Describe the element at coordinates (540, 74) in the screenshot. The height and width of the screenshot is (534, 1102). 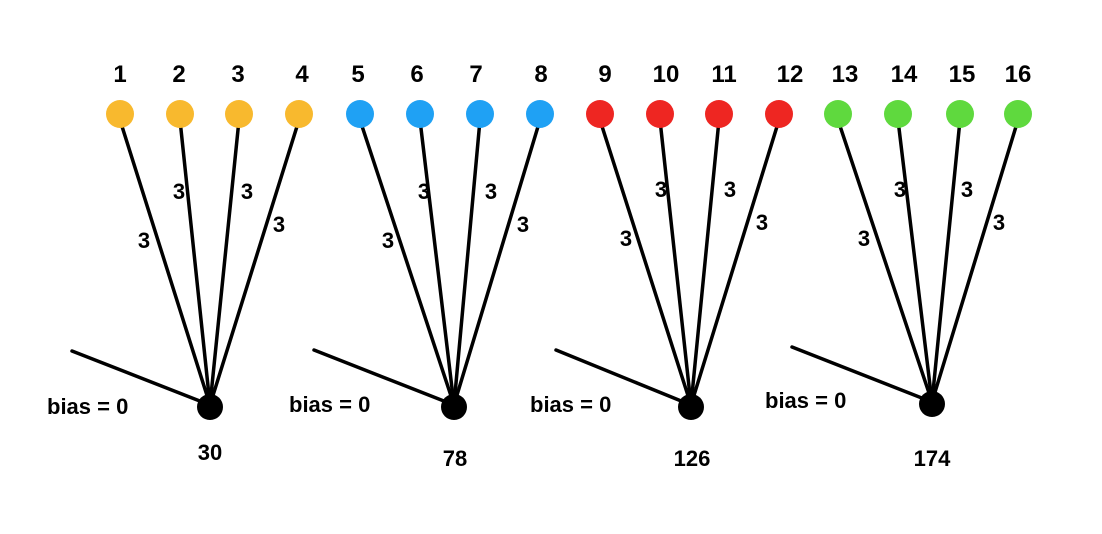
I see `input-label: 8` at that location.